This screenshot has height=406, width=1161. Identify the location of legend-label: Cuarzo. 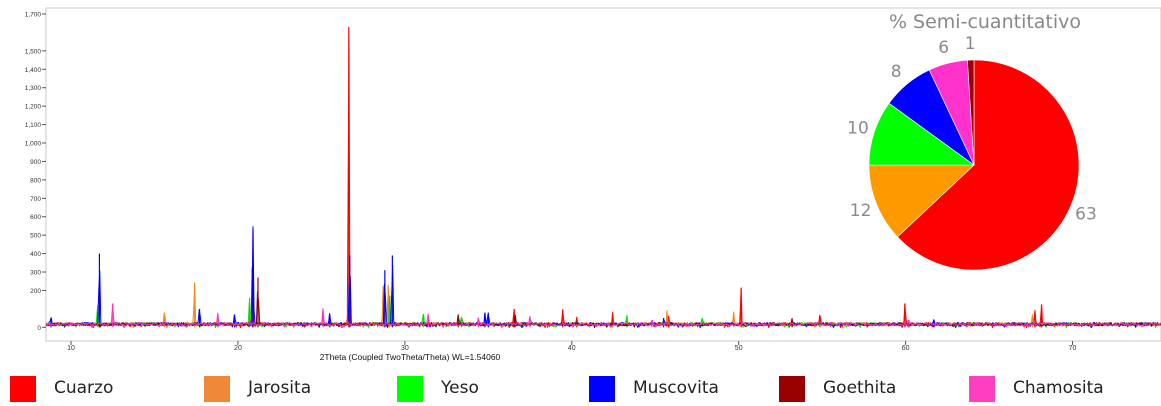
(84, 388).